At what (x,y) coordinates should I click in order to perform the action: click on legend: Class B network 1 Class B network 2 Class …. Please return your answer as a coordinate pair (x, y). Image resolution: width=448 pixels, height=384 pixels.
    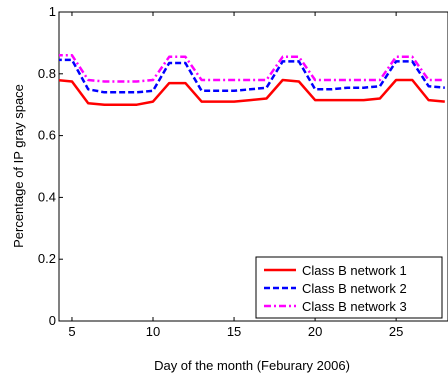
    Looking at the image, I should click on (349, 287).